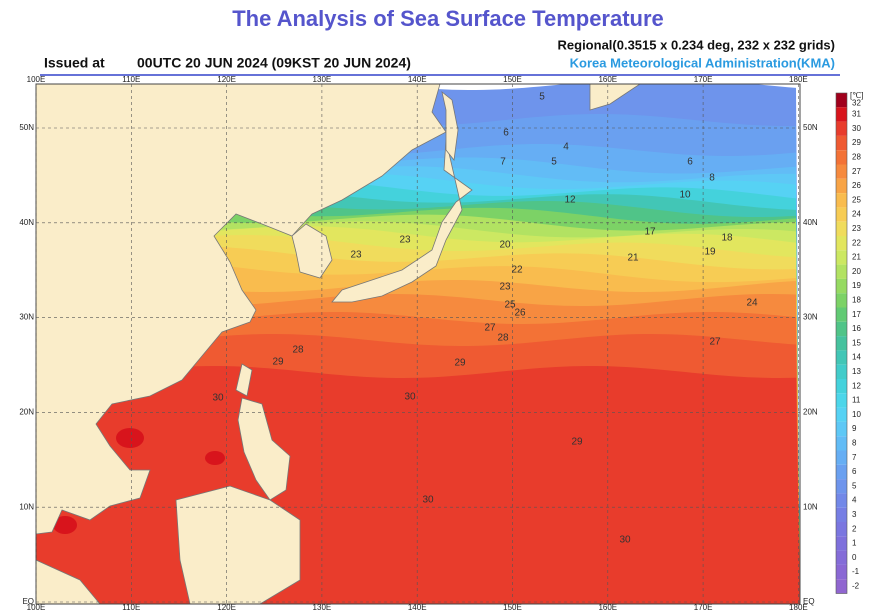 This screenshot has height=613, width=896. I want to click on issued-time: 00UTC 20 JUN 2024 (09KST 20 JUN 2024), so click(274, 63).